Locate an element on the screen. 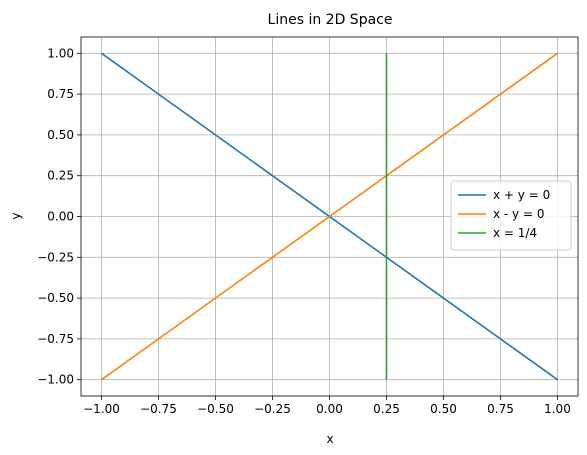 Image resolution: width=587 pixels, height=455 pixels. y-tick-label: 0.25 is located at coordinates (60, 176).